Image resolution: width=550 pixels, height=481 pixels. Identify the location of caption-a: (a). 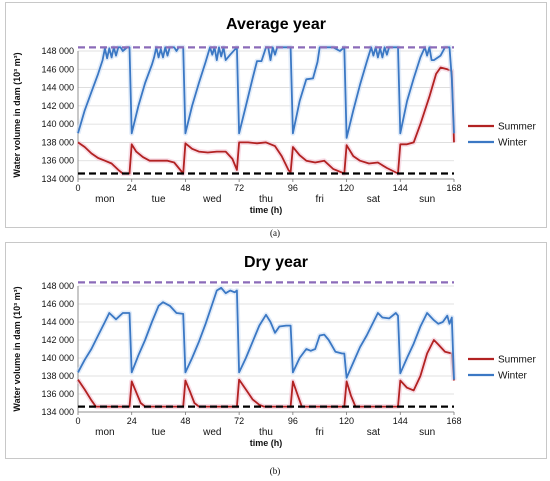
(275, 233).